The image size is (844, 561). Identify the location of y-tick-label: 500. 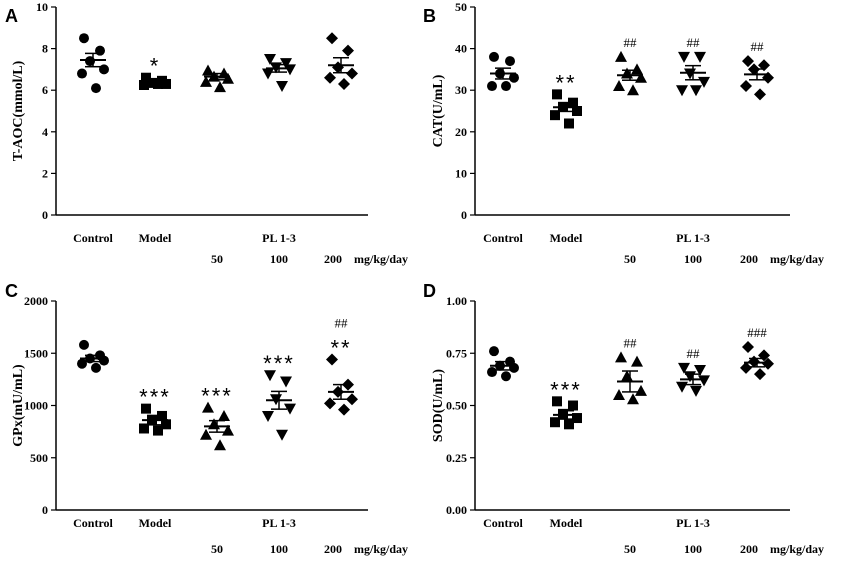
(39, 458).